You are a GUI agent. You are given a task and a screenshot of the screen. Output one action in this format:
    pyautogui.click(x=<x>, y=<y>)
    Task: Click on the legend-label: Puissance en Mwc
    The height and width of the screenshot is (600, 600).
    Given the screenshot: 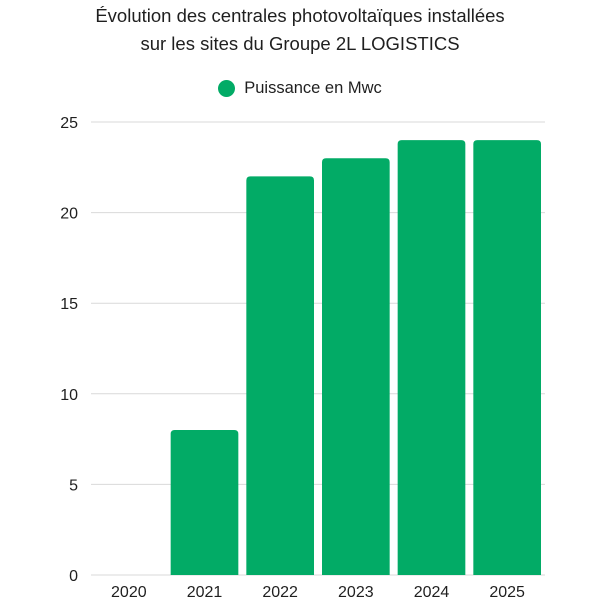 What is the action you would take?
    pyautogui.click(x=313, y=88)
    